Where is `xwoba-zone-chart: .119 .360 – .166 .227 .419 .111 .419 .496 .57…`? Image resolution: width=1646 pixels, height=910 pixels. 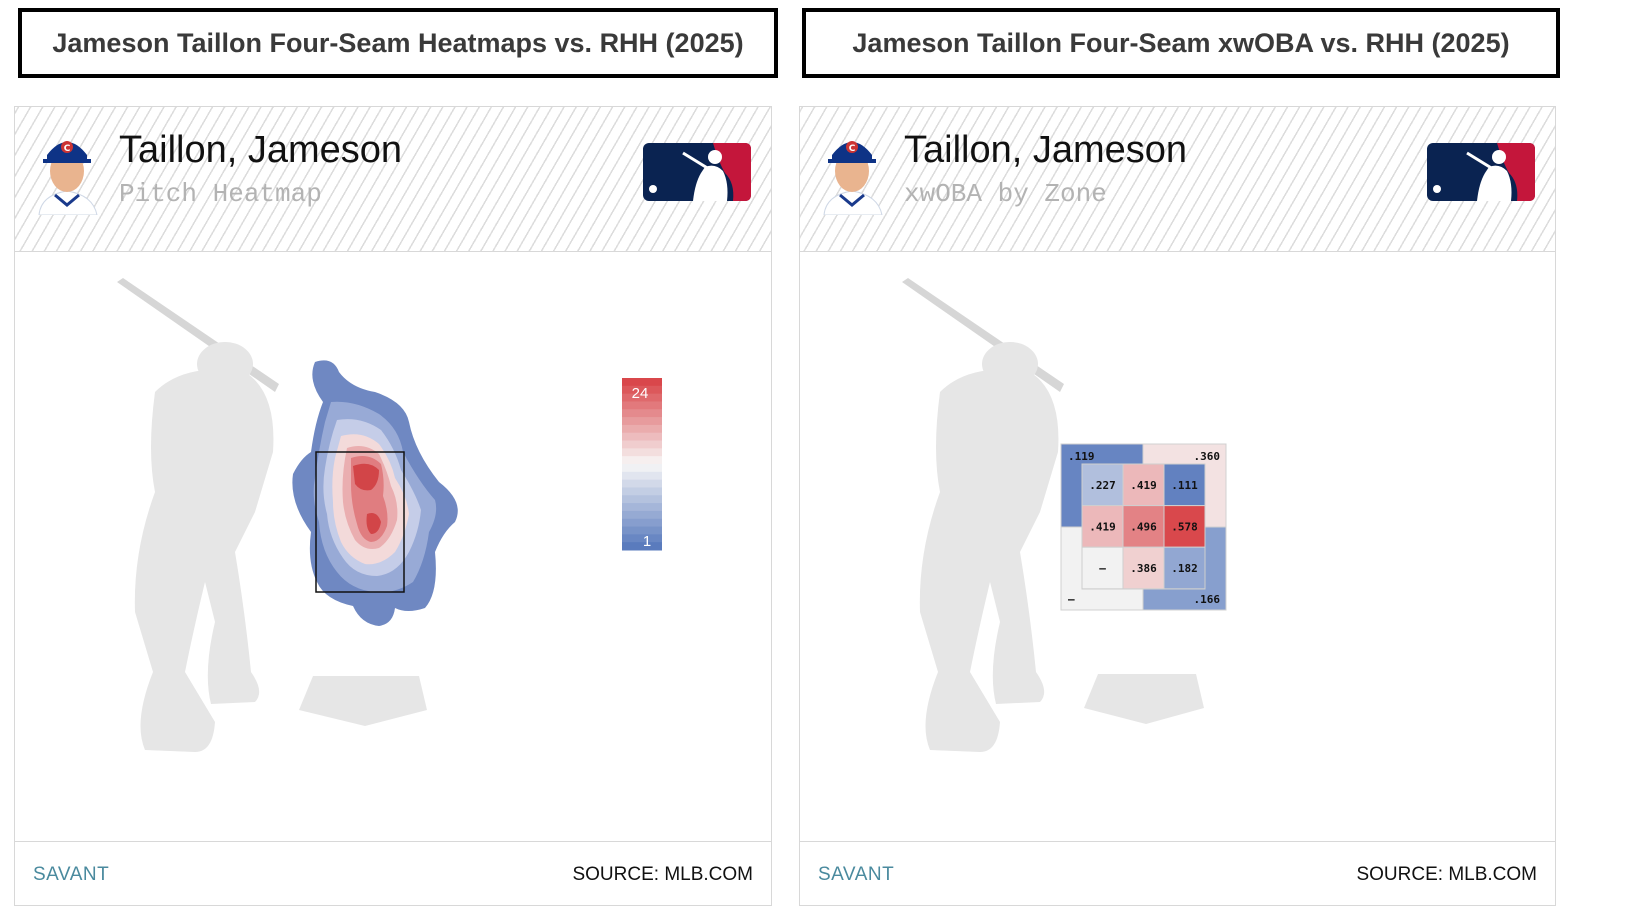
xwoba-zone-chart: .119 .360 – .166 .227 .419 .111 .419 .496 .57… is located at coordinates (1064, 515).